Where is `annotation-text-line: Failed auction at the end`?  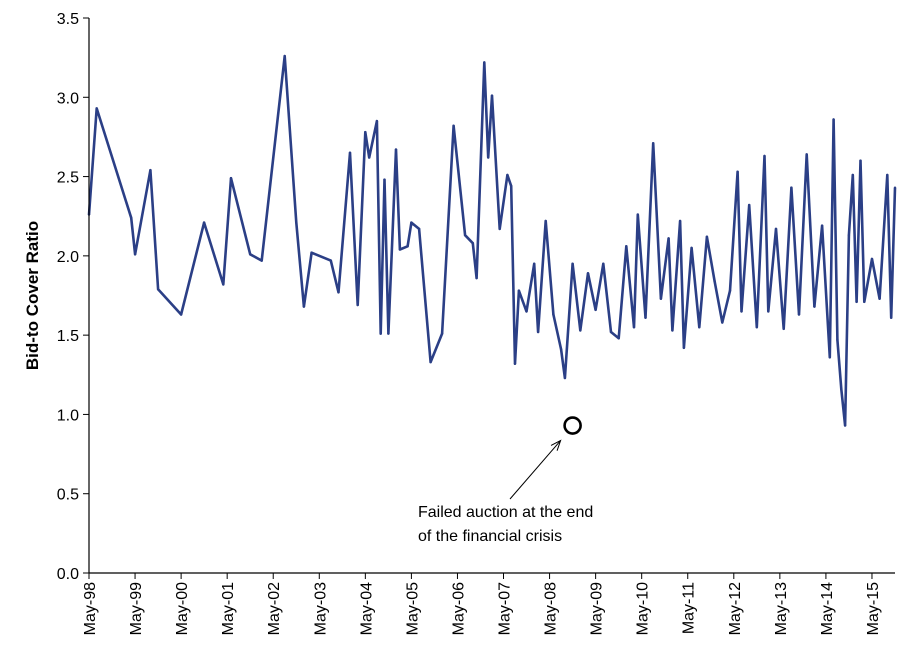
annotation-text-line: Failed auction at the end is located at coordinates (505, 512).